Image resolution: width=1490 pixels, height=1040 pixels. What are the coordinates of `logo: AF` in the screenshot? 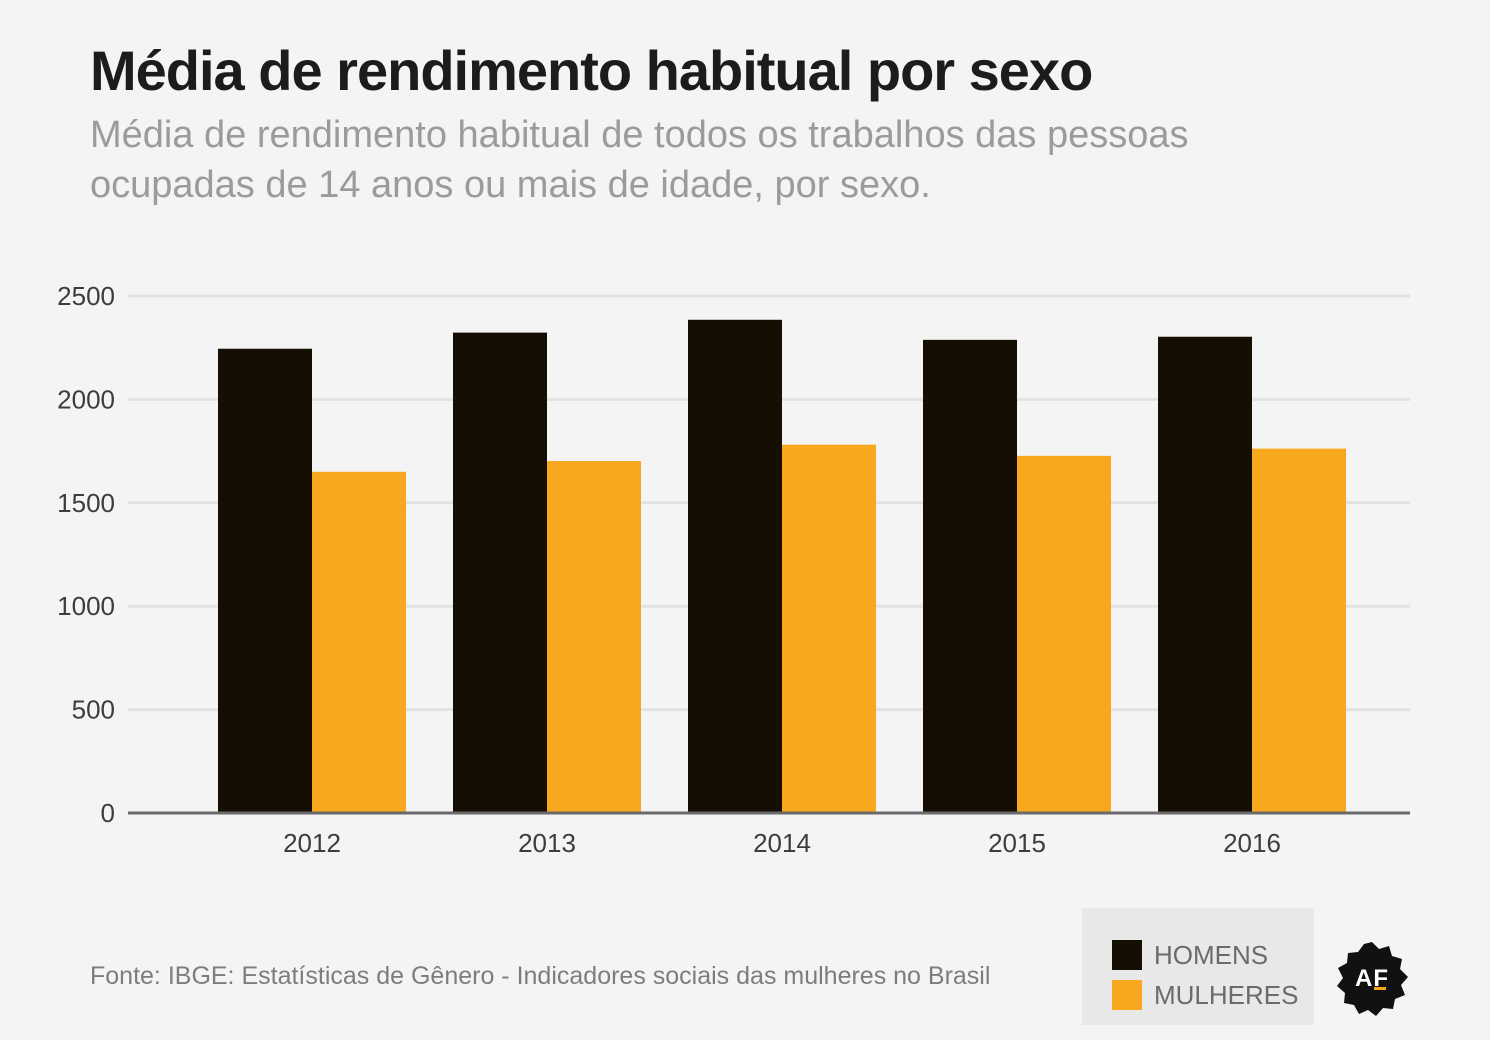 It's located at (1372, 979).